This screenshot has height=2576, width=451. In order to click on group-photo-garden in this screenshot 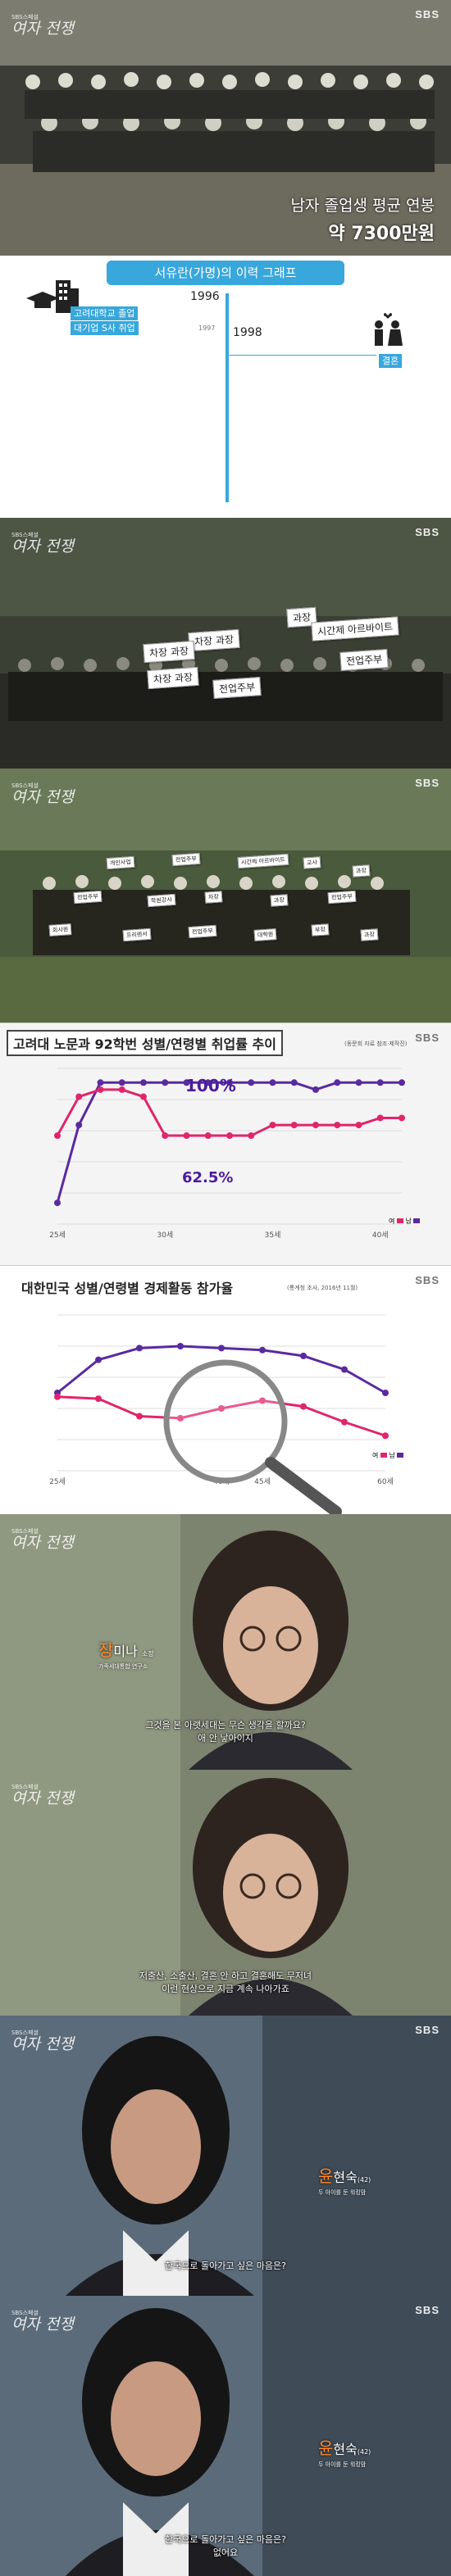, I will do `click(225, 896)`.